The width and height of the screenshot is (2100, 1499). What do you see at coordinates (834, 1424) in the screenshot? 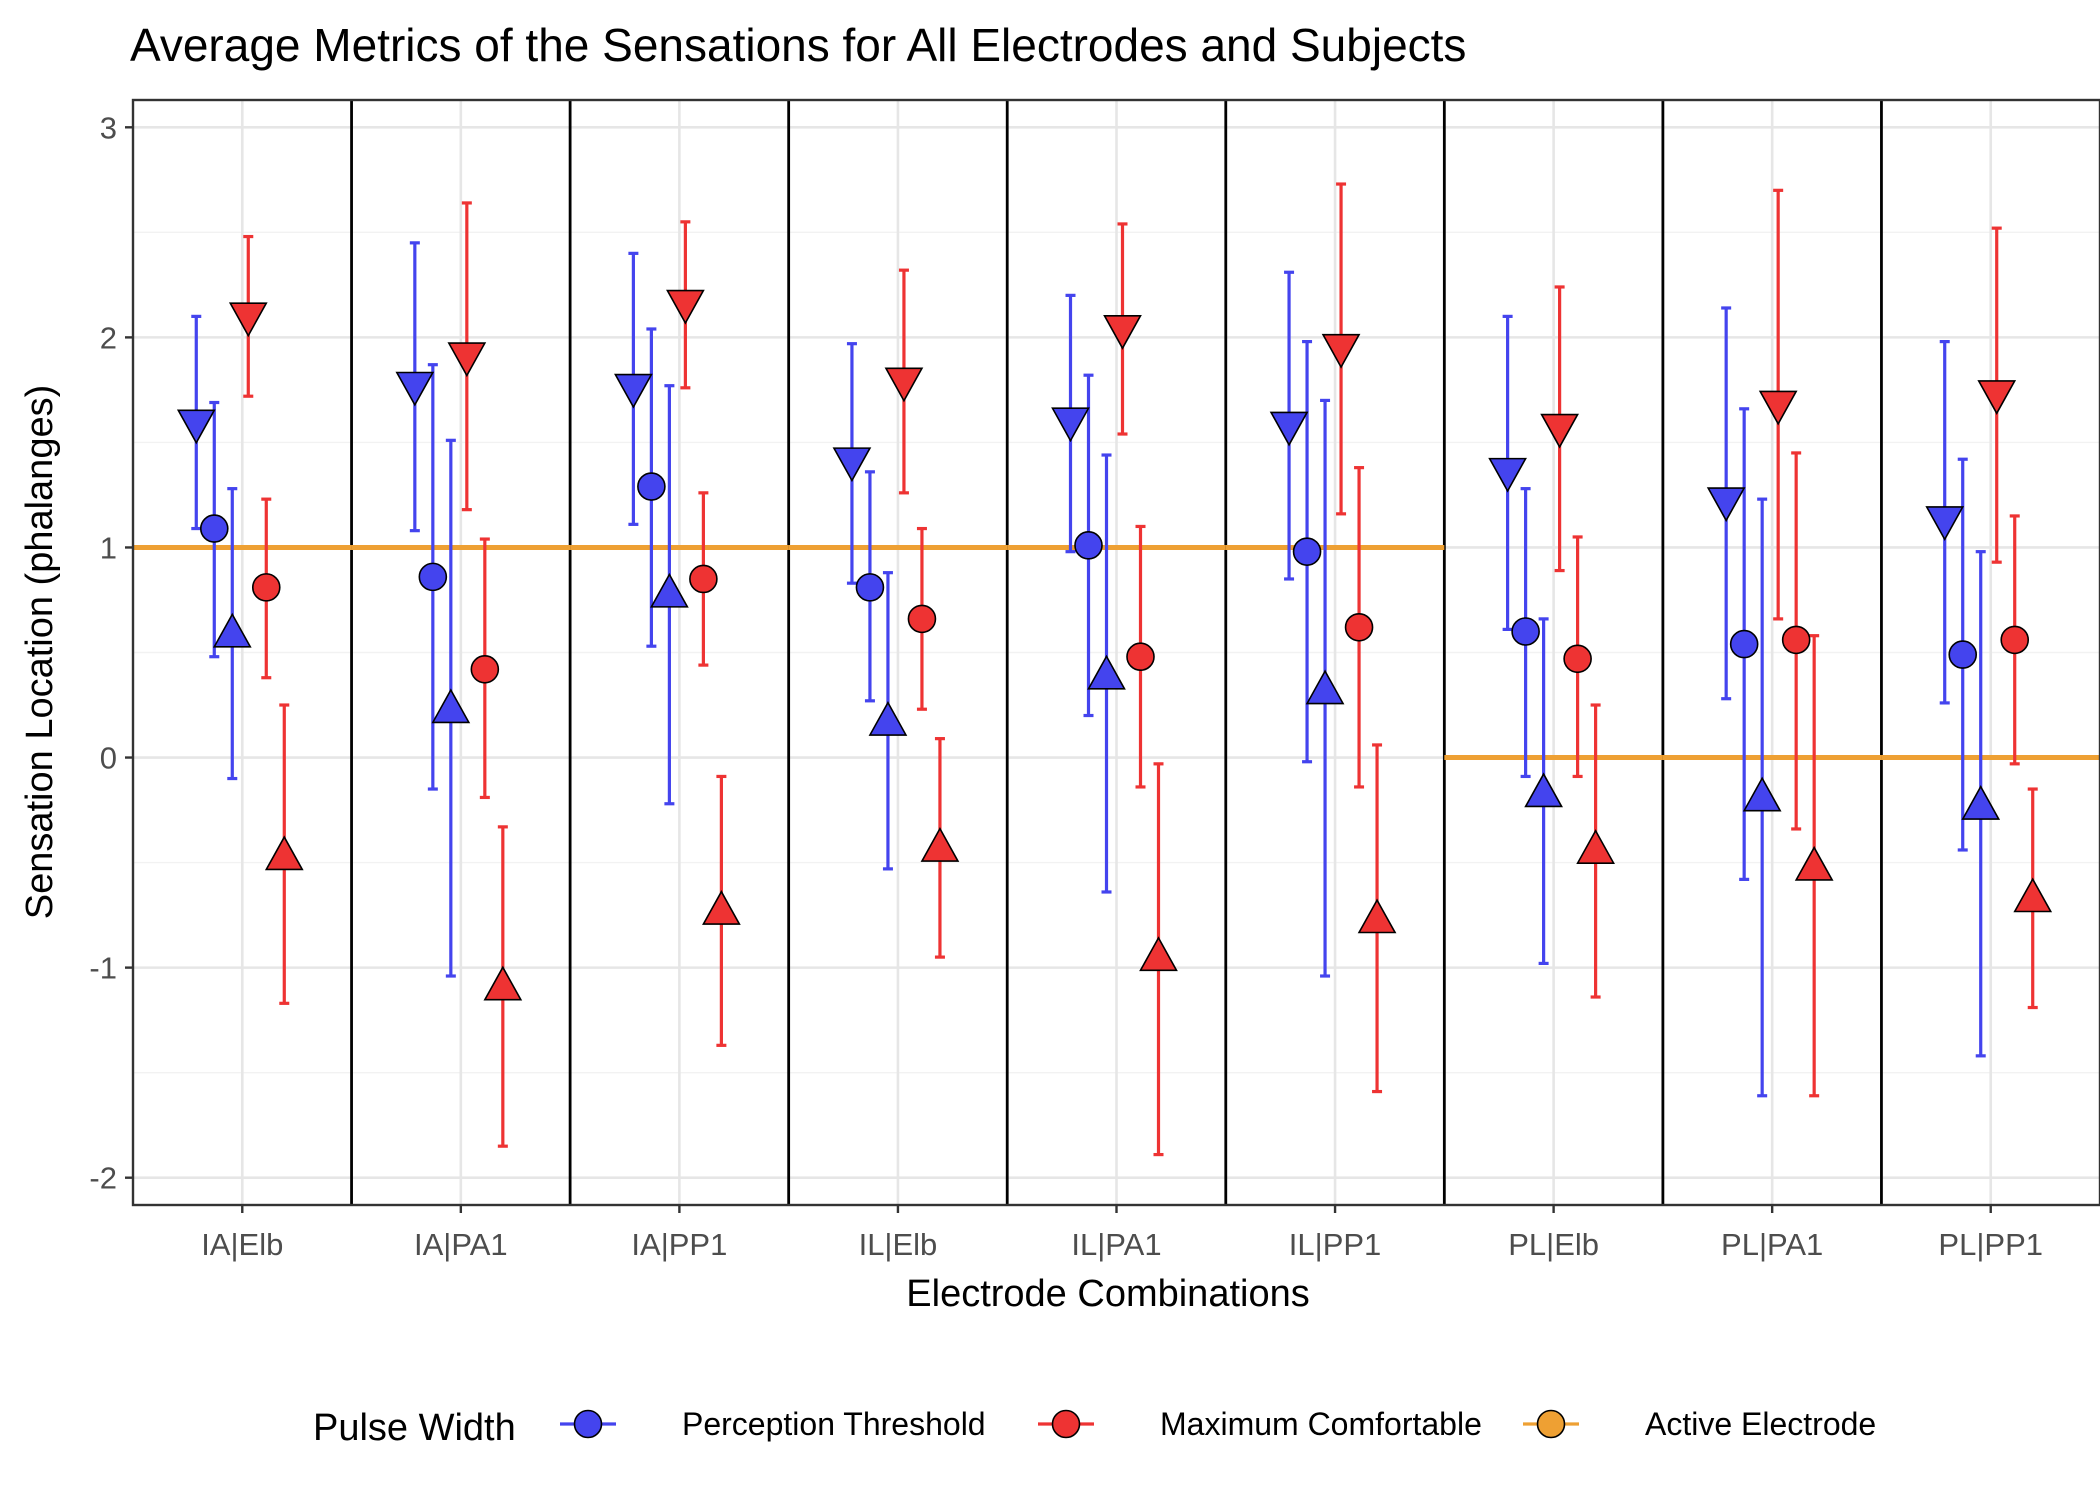
I see `legend-label: Perception Threshold` at bounding box center [834, 1424].